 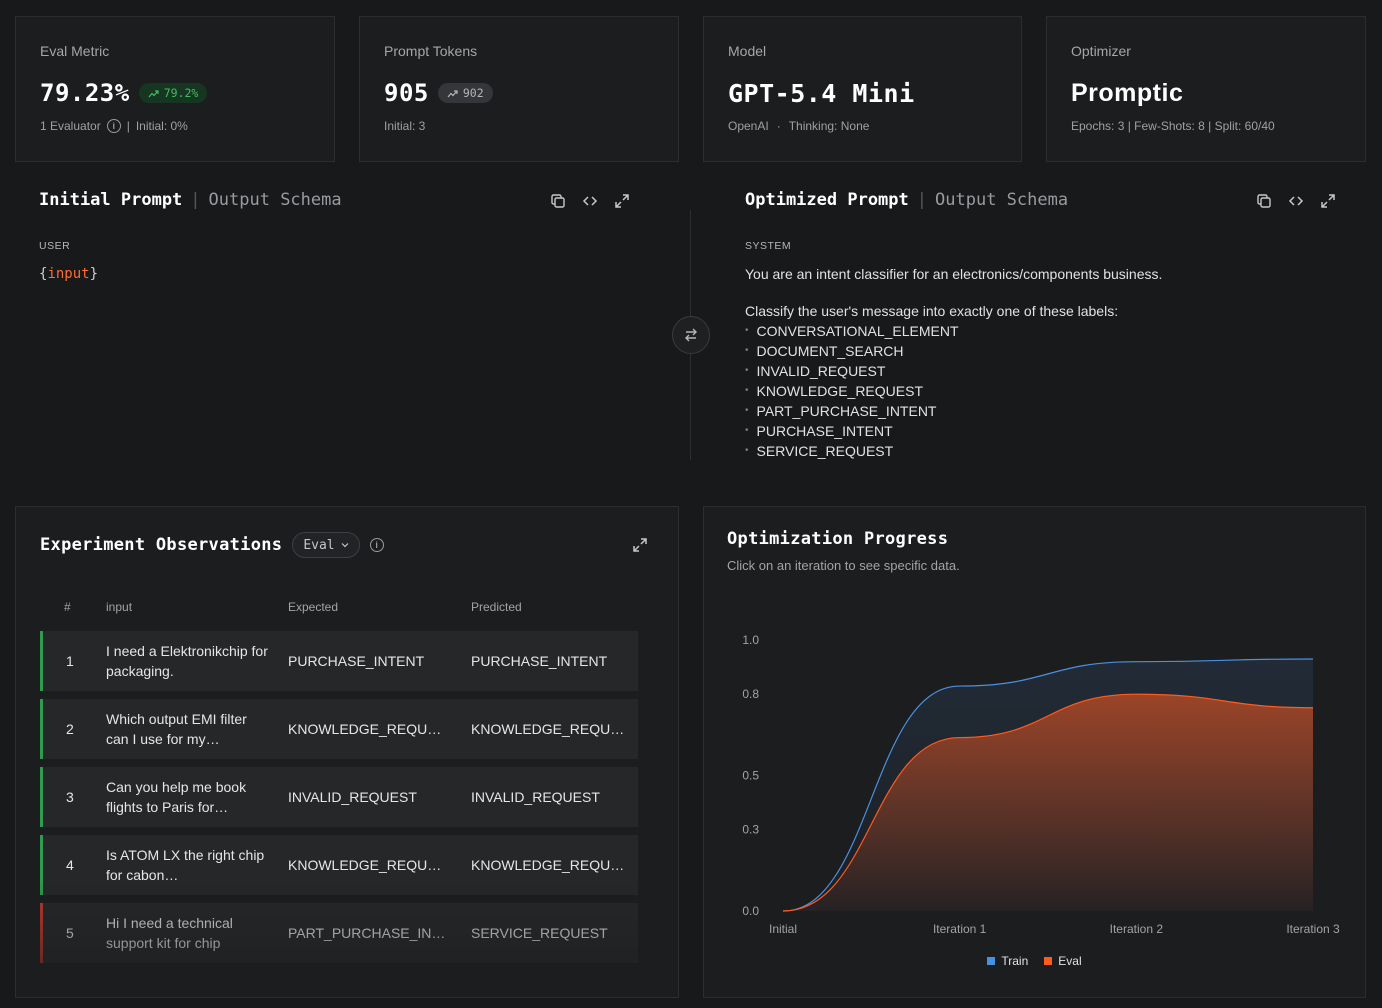 What do you see at coordinates (75, 51) in the screenshot?
I see `eval-metric-title: Eval Metric` at bounding box center [75, 51].